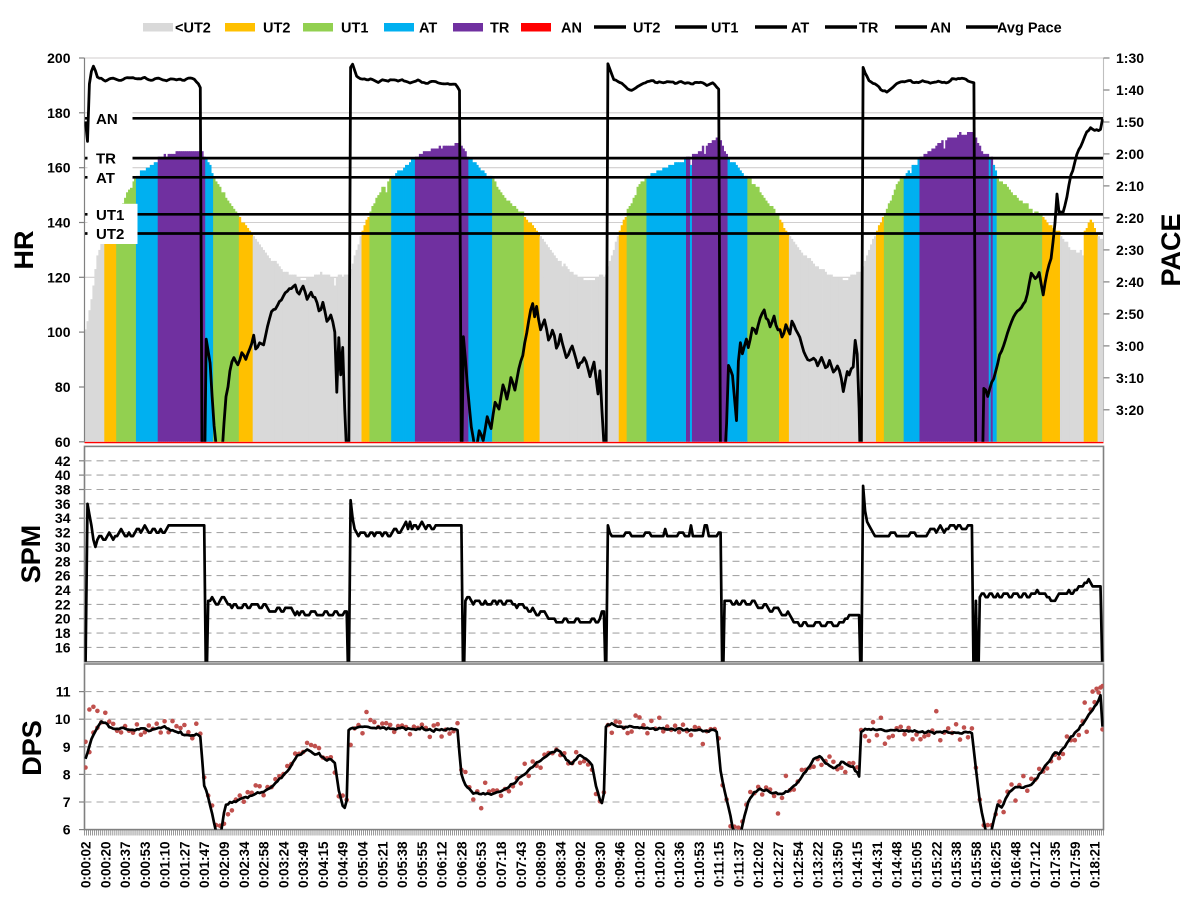  What do you see at coordinates (63, 692) in the screenshot?
I see `svg-text: 11` at bounding box center [63, 692].